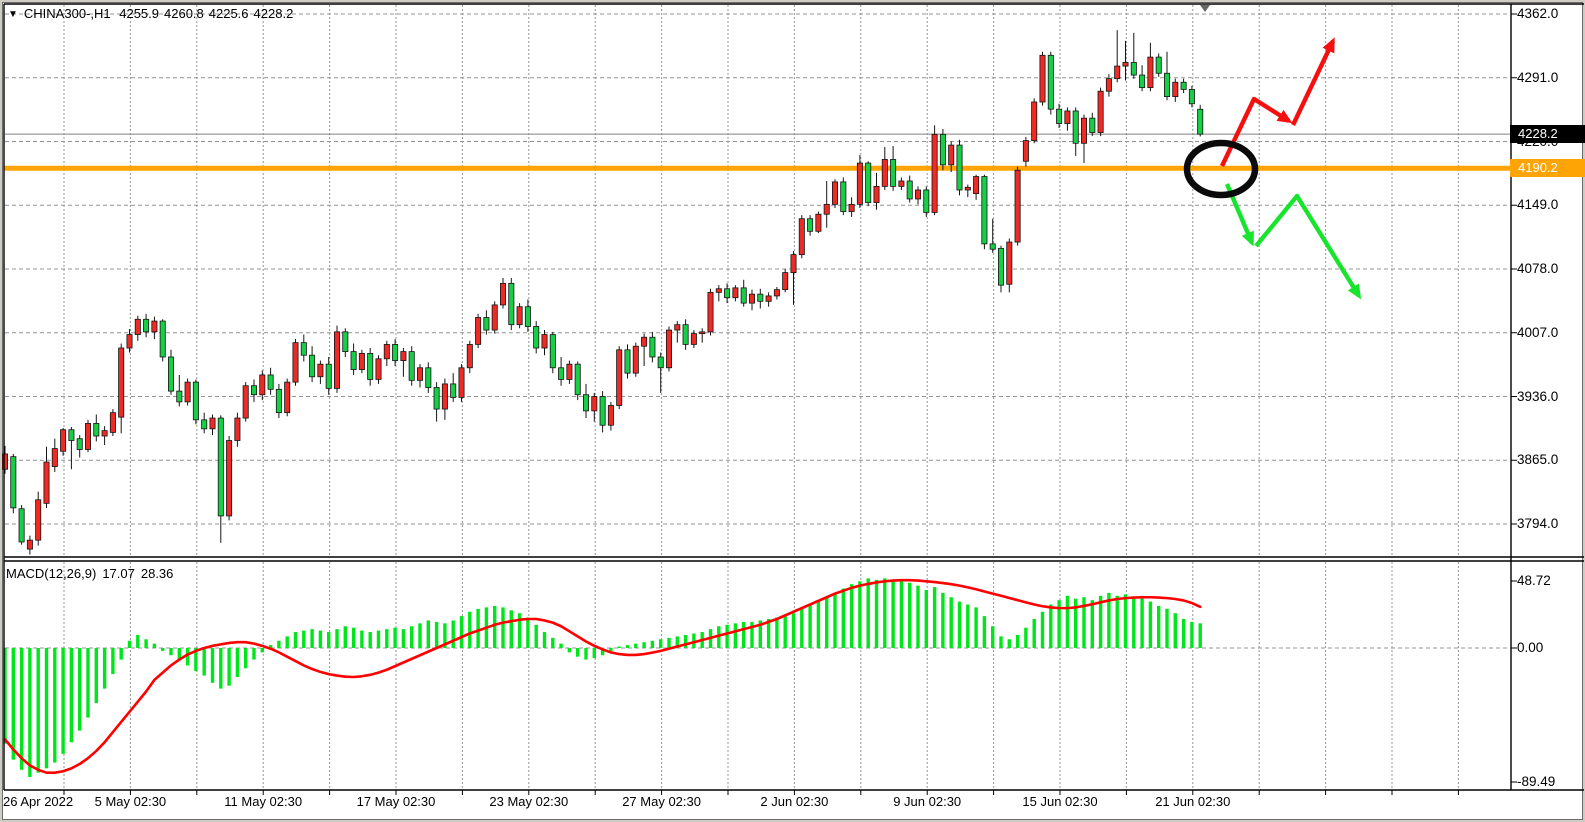 This screenshot has width=1585, height=822. Describe the element at coordinates (1060, 801) in the screenshot. I see `time-axis-label: 15 Jun 02:30` at that location.